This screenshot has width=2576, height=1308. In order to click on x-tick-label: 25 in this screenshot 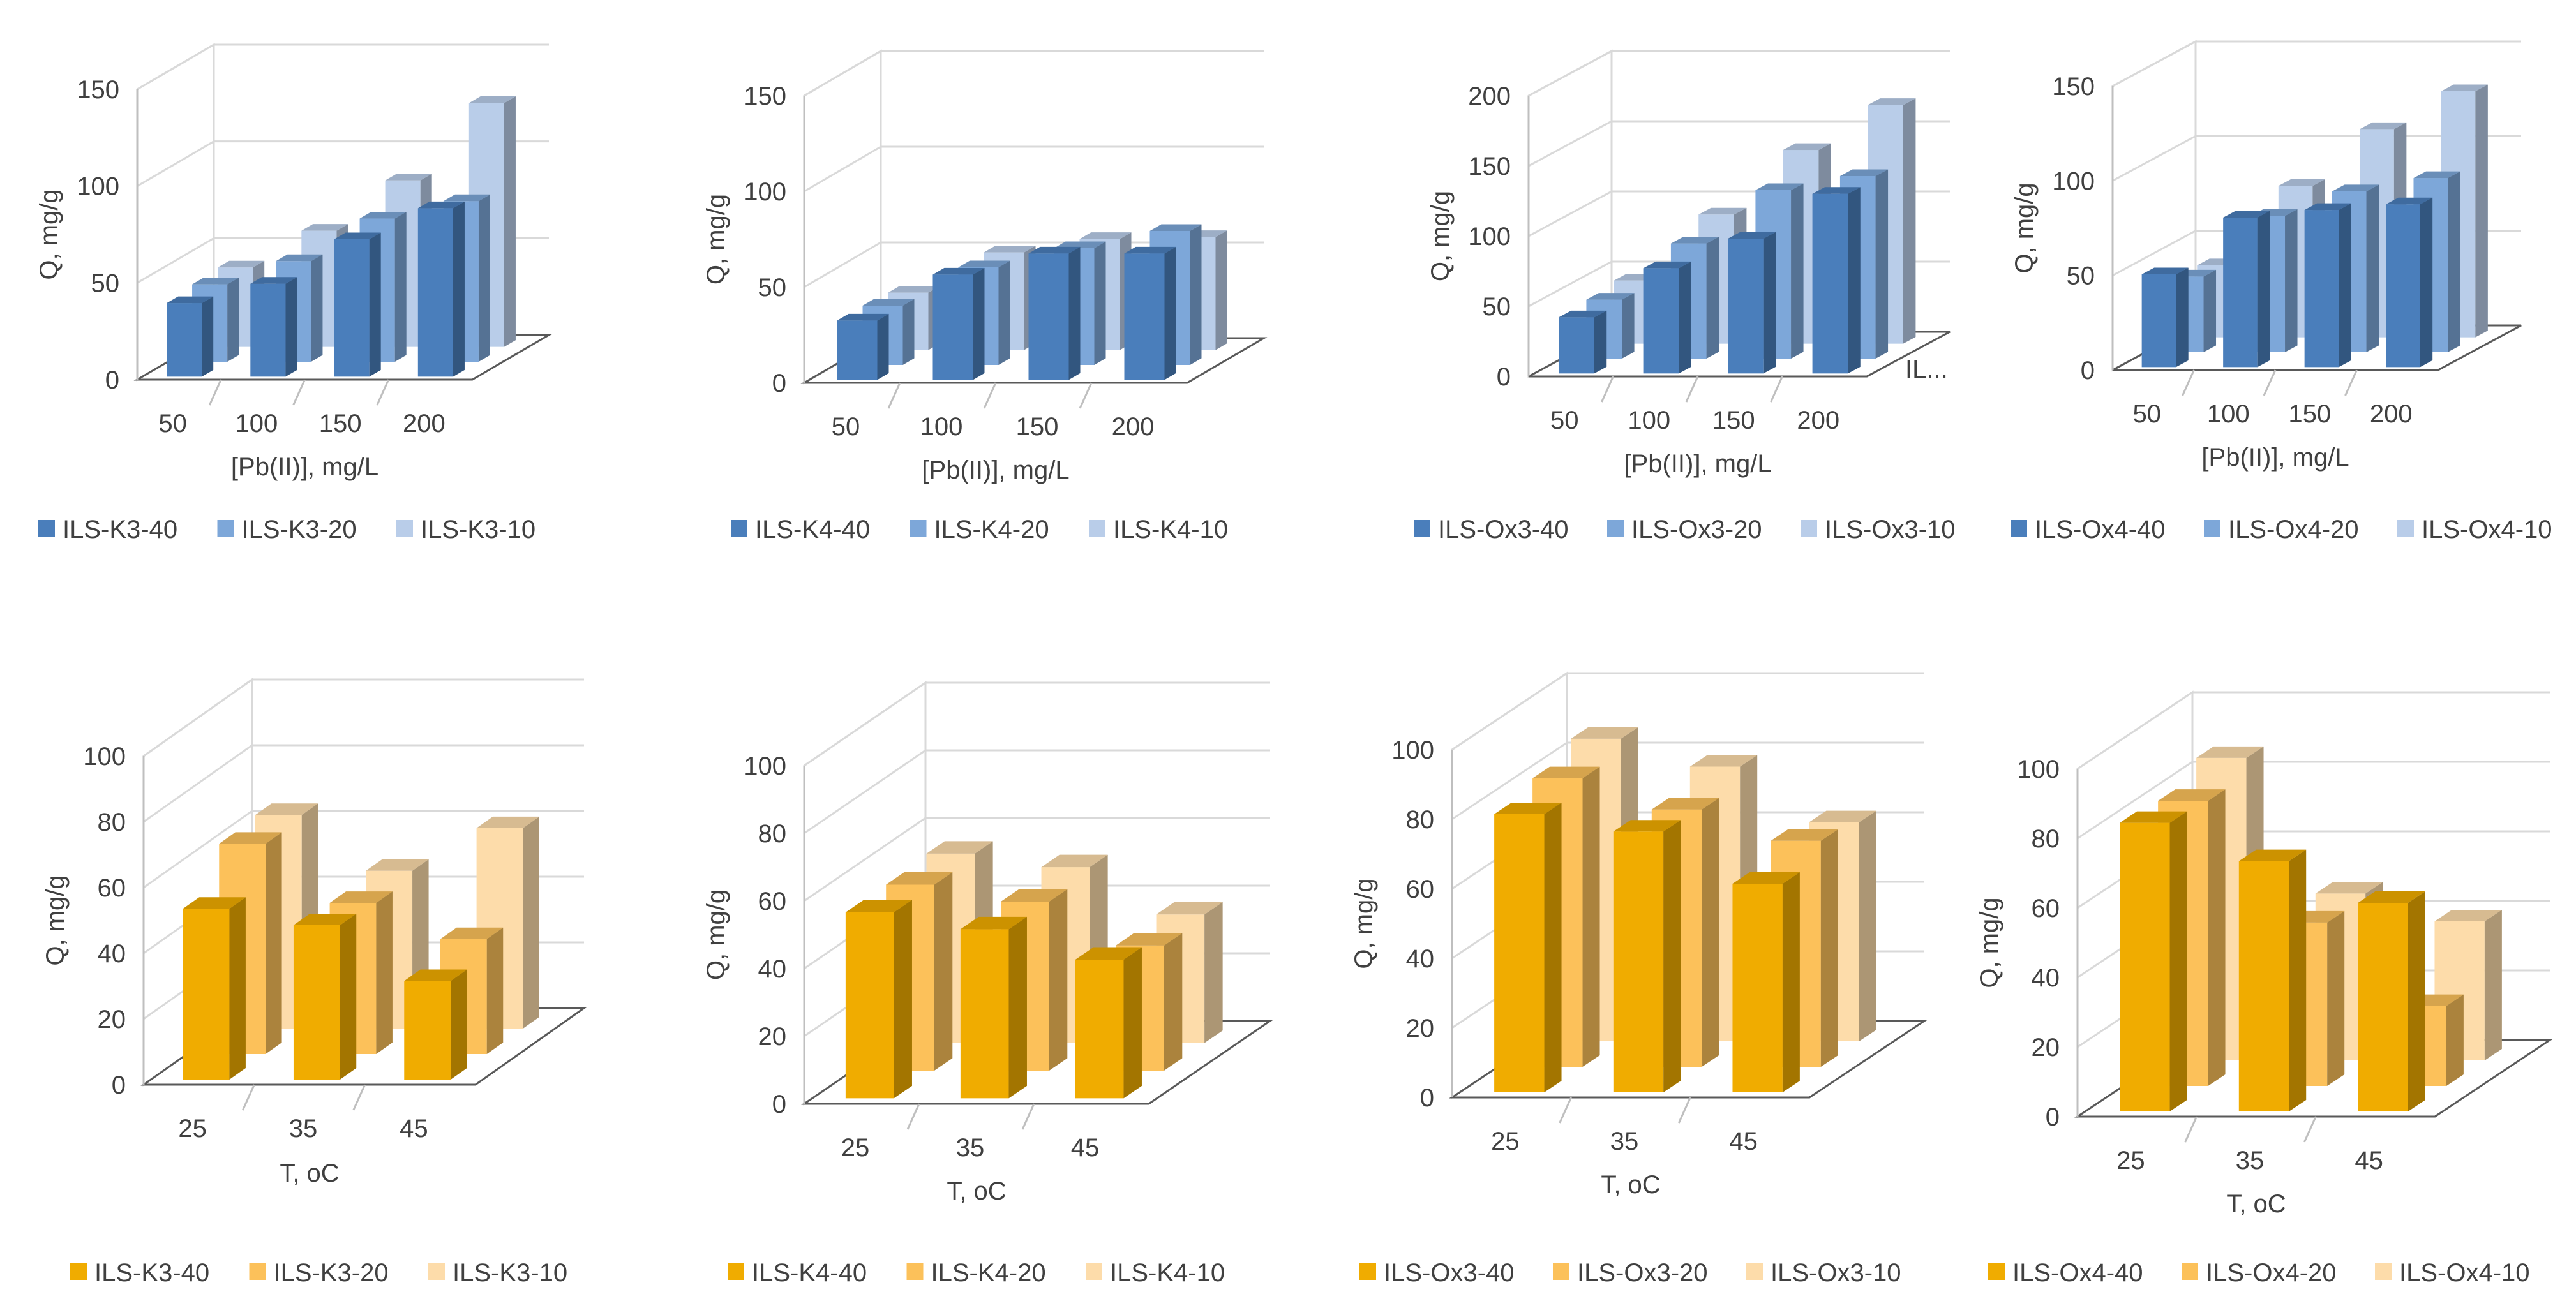, I will do `click(1505, 1141)`.